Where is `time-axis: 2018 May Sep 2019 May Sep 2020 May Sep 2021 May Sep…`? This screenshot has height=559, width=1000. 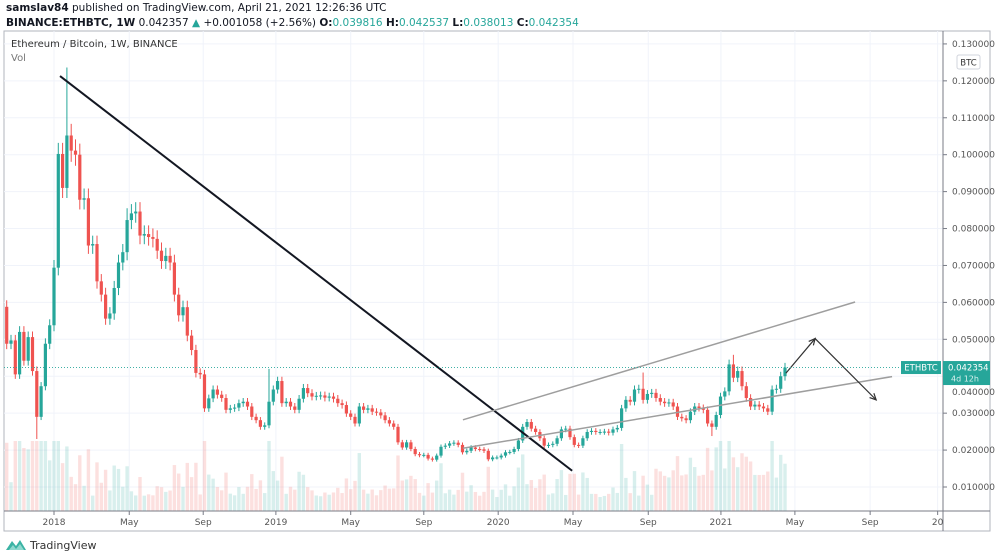
time-axis: 2018 May Sep 2019 May Sep 2020 May Sep 2021 May Sep… is located at coordinates (493, 519).